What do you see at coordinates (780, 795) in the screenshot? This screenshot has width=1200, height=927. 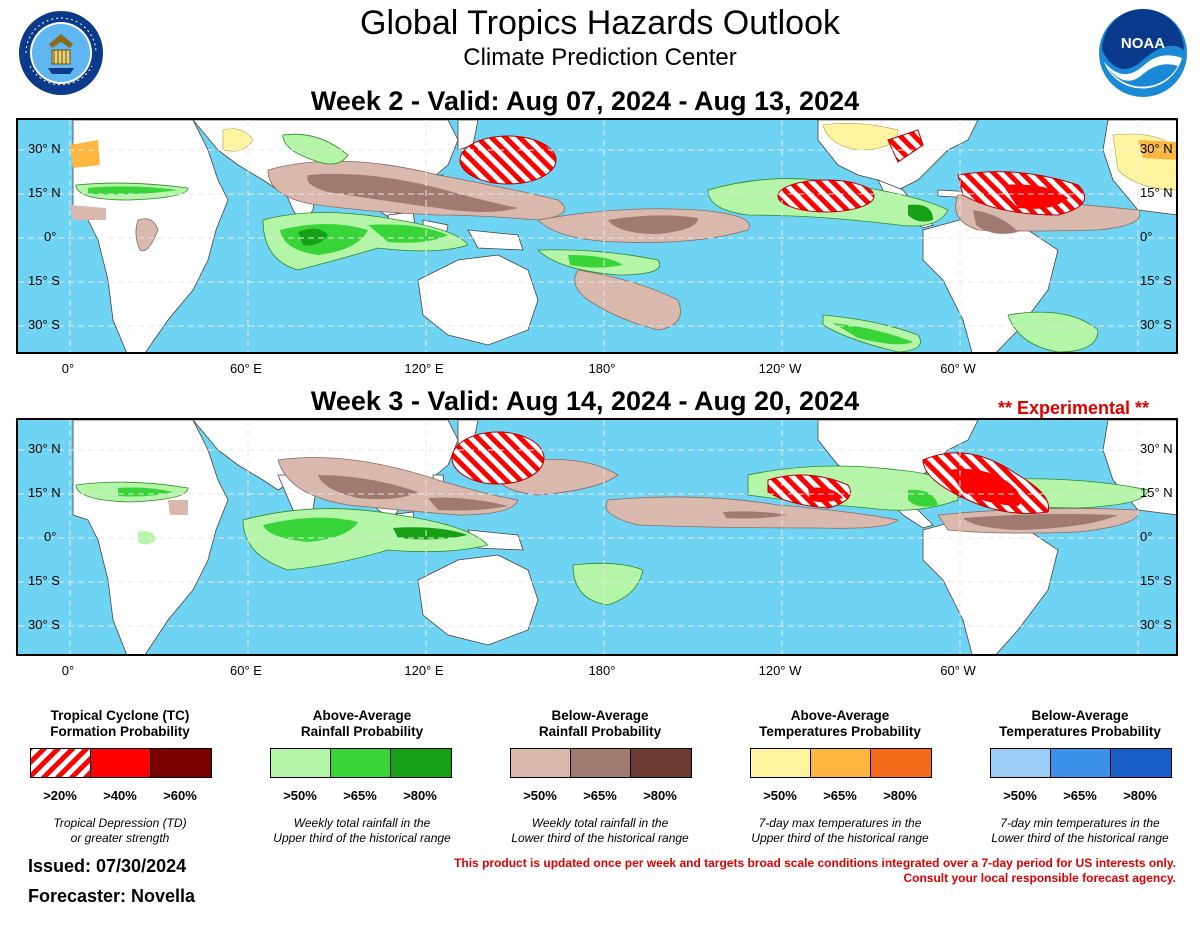 I see `legend-above-temp-level-50: >50%` at bounding box center [780, 795].